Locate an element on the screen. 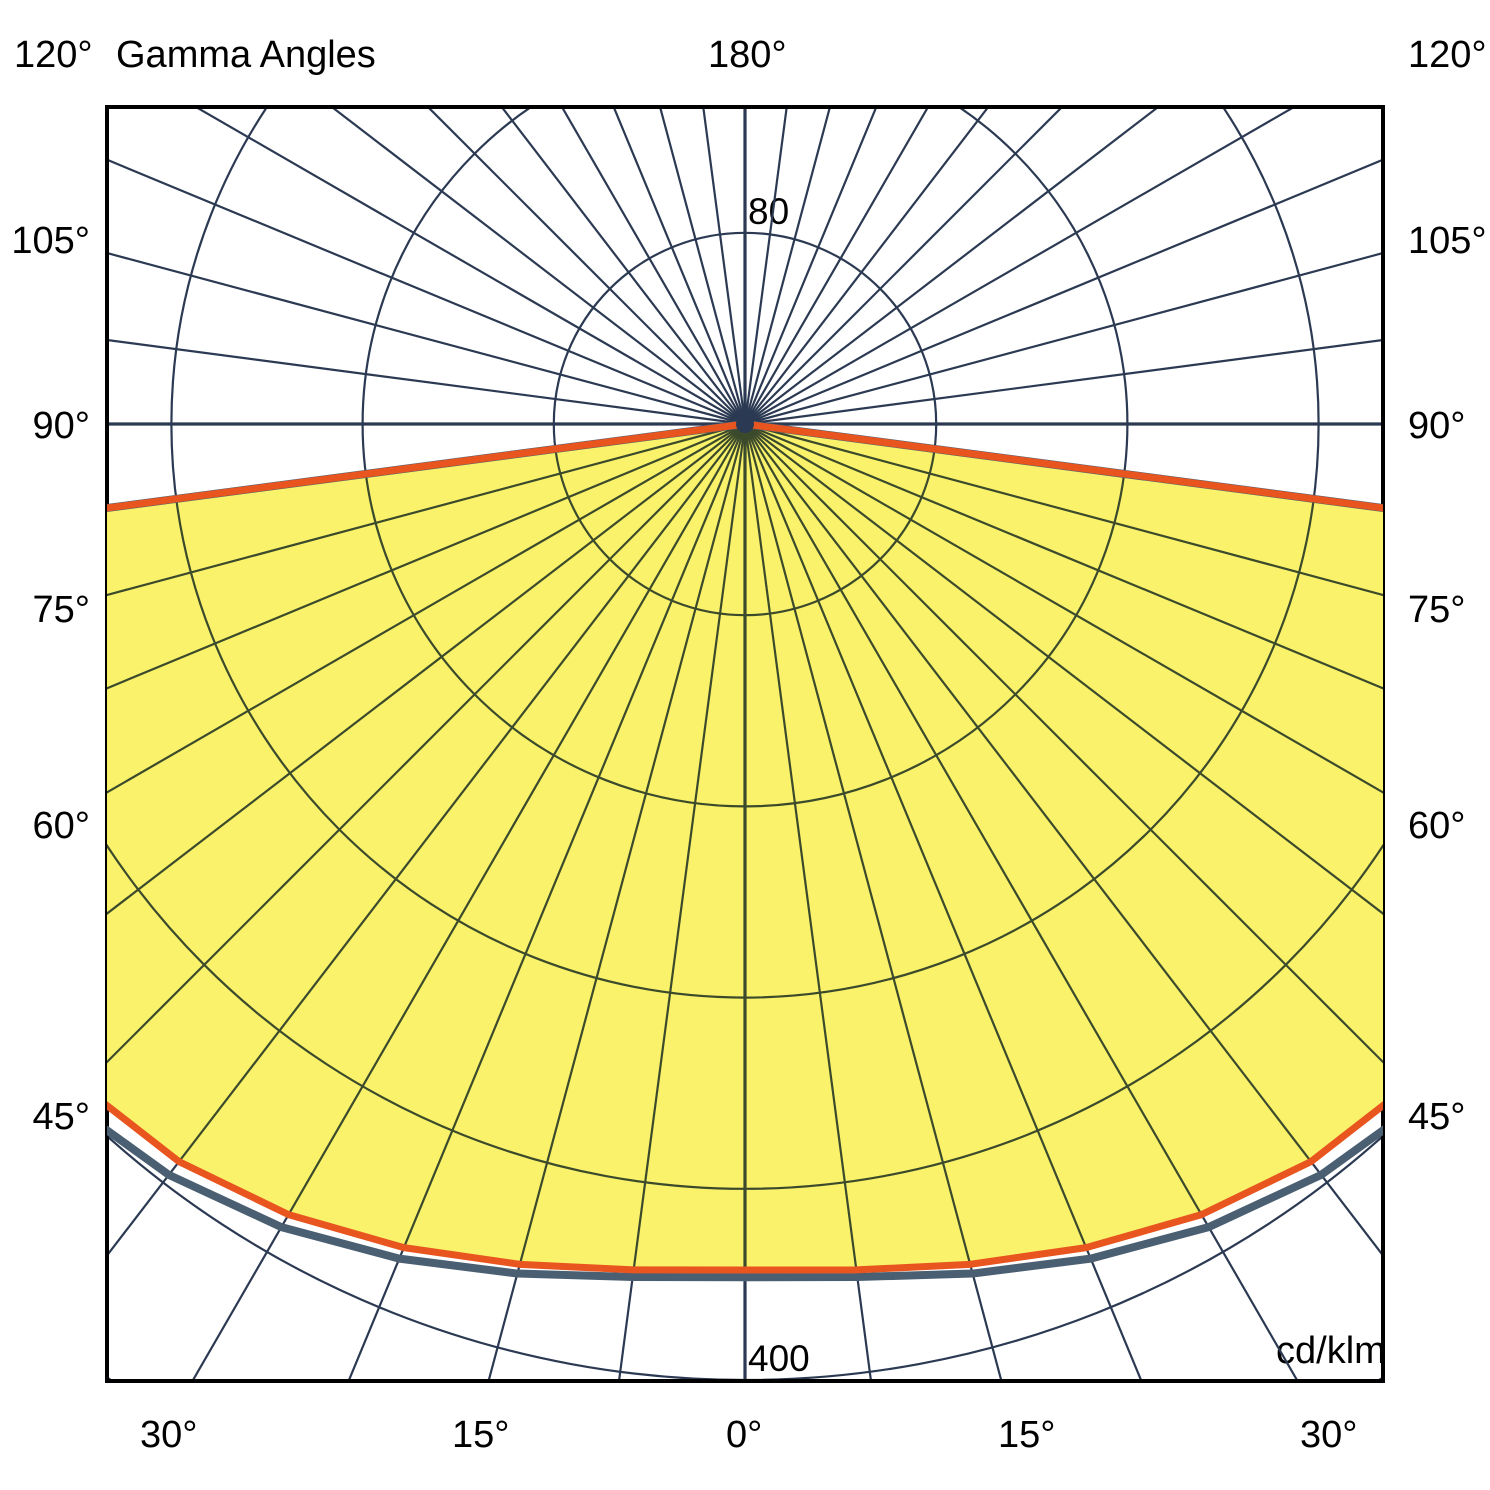 The height and width of the screenshot is (1490, 1490). axis-label-bottom-15-right: 15° is located at coordinates (1027, 1435).